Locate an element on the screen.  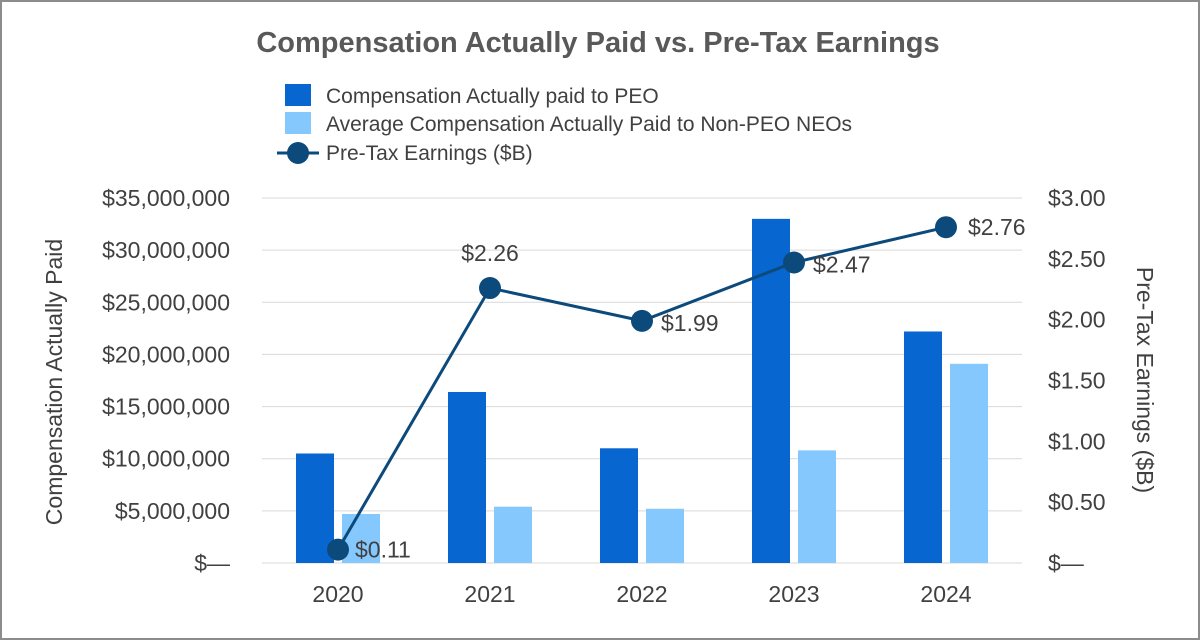
x-tick-label: 2024 is located at coordinates (945, 594).